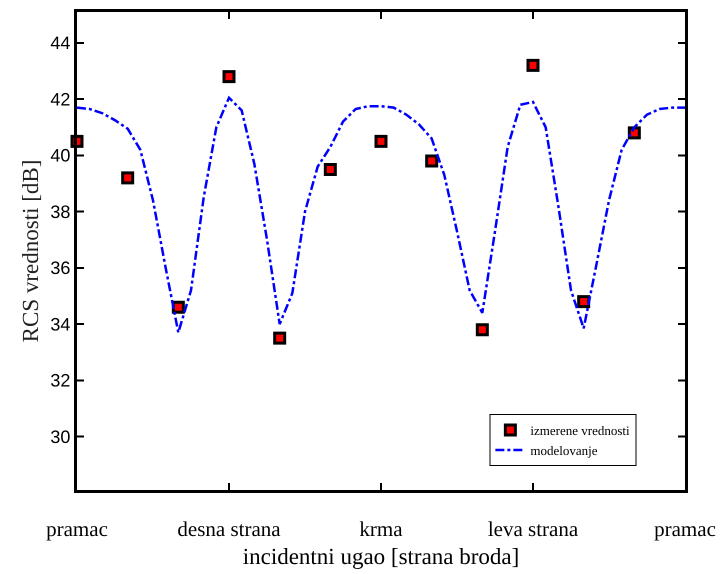 The image size is (725, 574). I want to click on y-tick-label: 40, so click(60, 156).